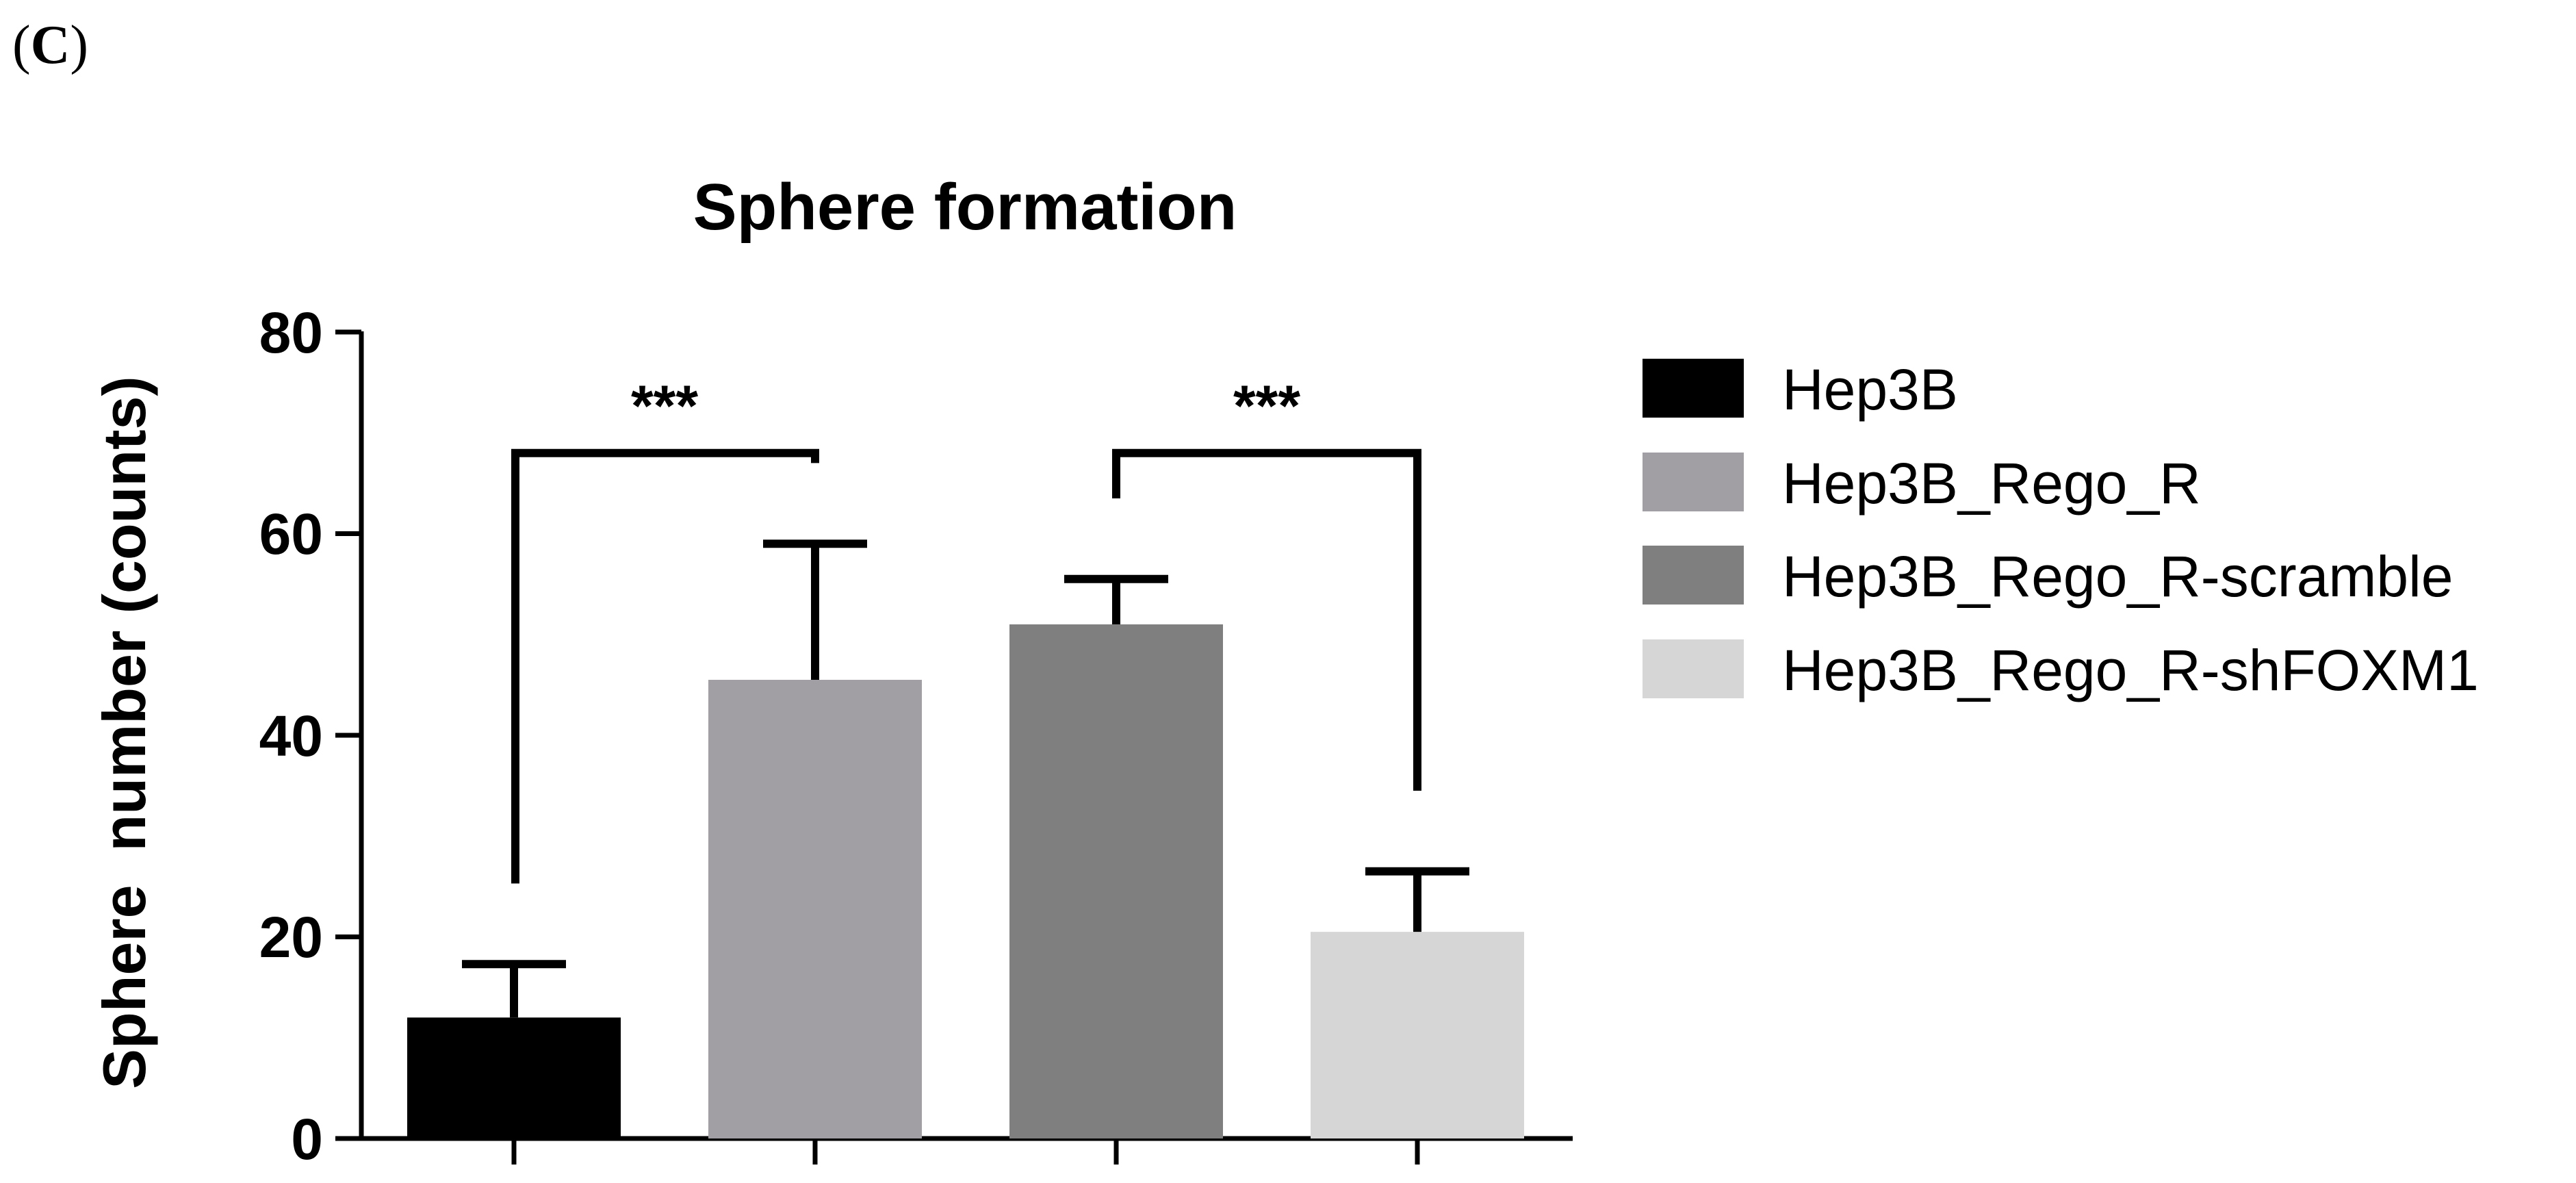  What do you see at coordinates (1693, 388) in the screenshot?
I see `legend-swatch-hep3b` at bounding box center [1693, 388].